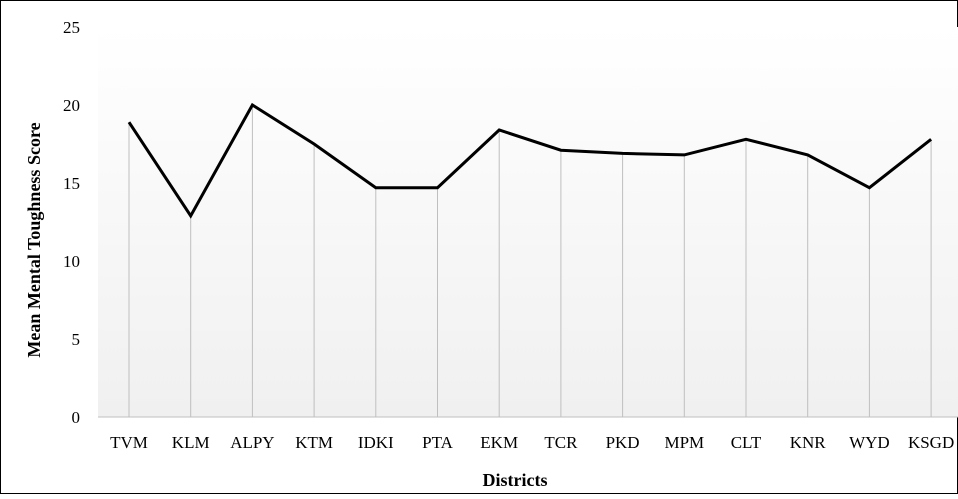 This screenshot has height=499, width=958. Describe the element at coordinates (129, 442) in the screenshot. I see `x-tick-label-tvm: TVM` at that location.